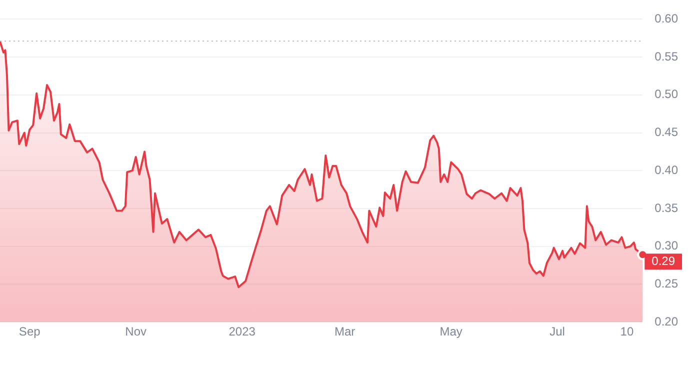  What do you see at coordinates (666, 94) in the screenshot?
I see `y-tick-label: 0.50` at bounding box center [666, 94].